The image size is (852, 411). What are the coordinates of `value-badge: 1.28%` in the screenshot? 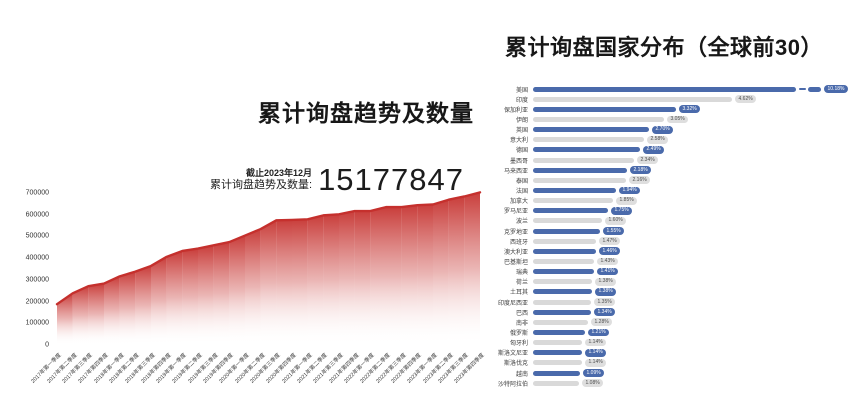 It's located at (602, 322).